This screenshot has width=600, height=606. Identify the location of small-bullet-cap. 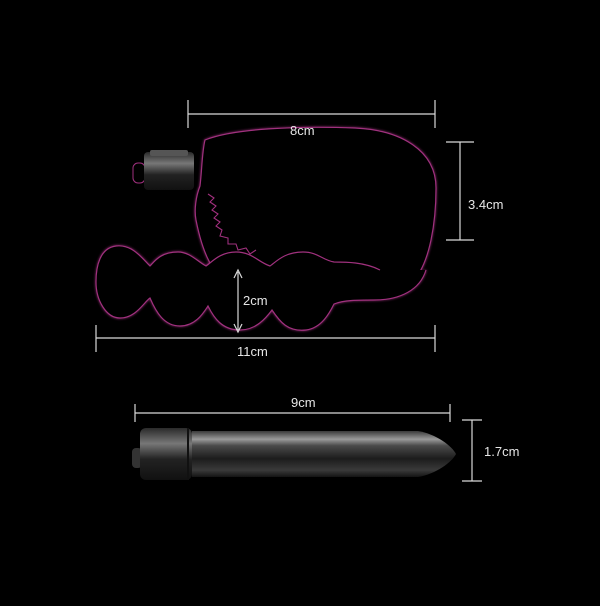
(163, 170).